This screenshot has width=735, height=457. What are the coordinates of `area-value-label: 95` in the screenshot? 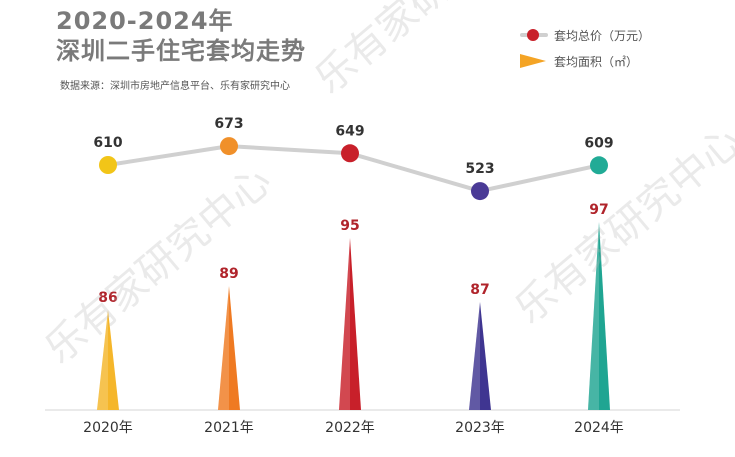 It's located at (349, 226).